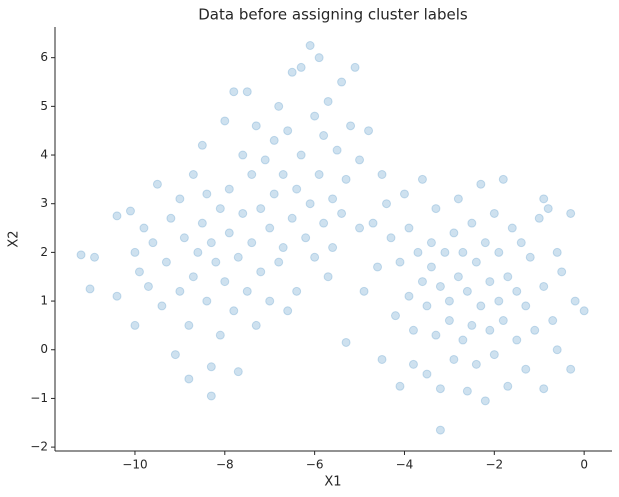 The height and width of the screenshot is (497, 619). I want to click on y-tick-label: 1, so click(44, 301).